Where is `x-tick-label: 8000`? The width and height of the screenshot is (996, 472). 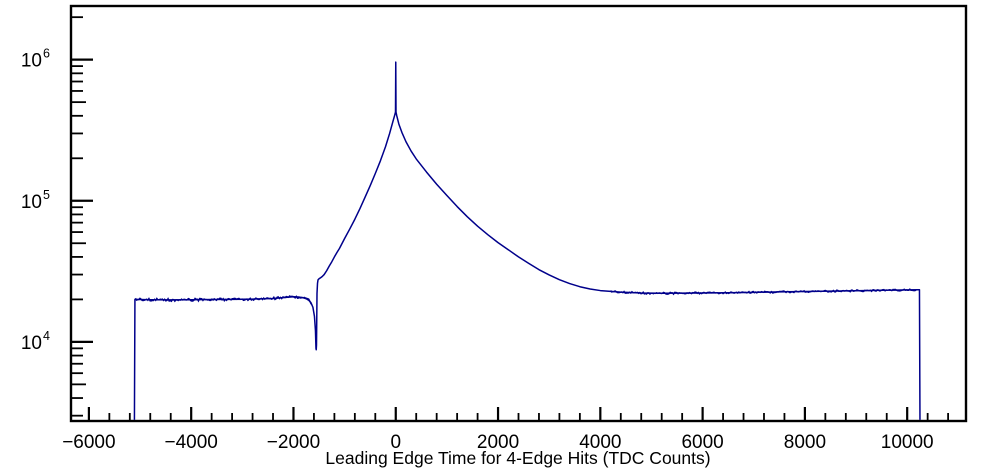
x-tick-label: 8000 is located at coordinates (805, 442).